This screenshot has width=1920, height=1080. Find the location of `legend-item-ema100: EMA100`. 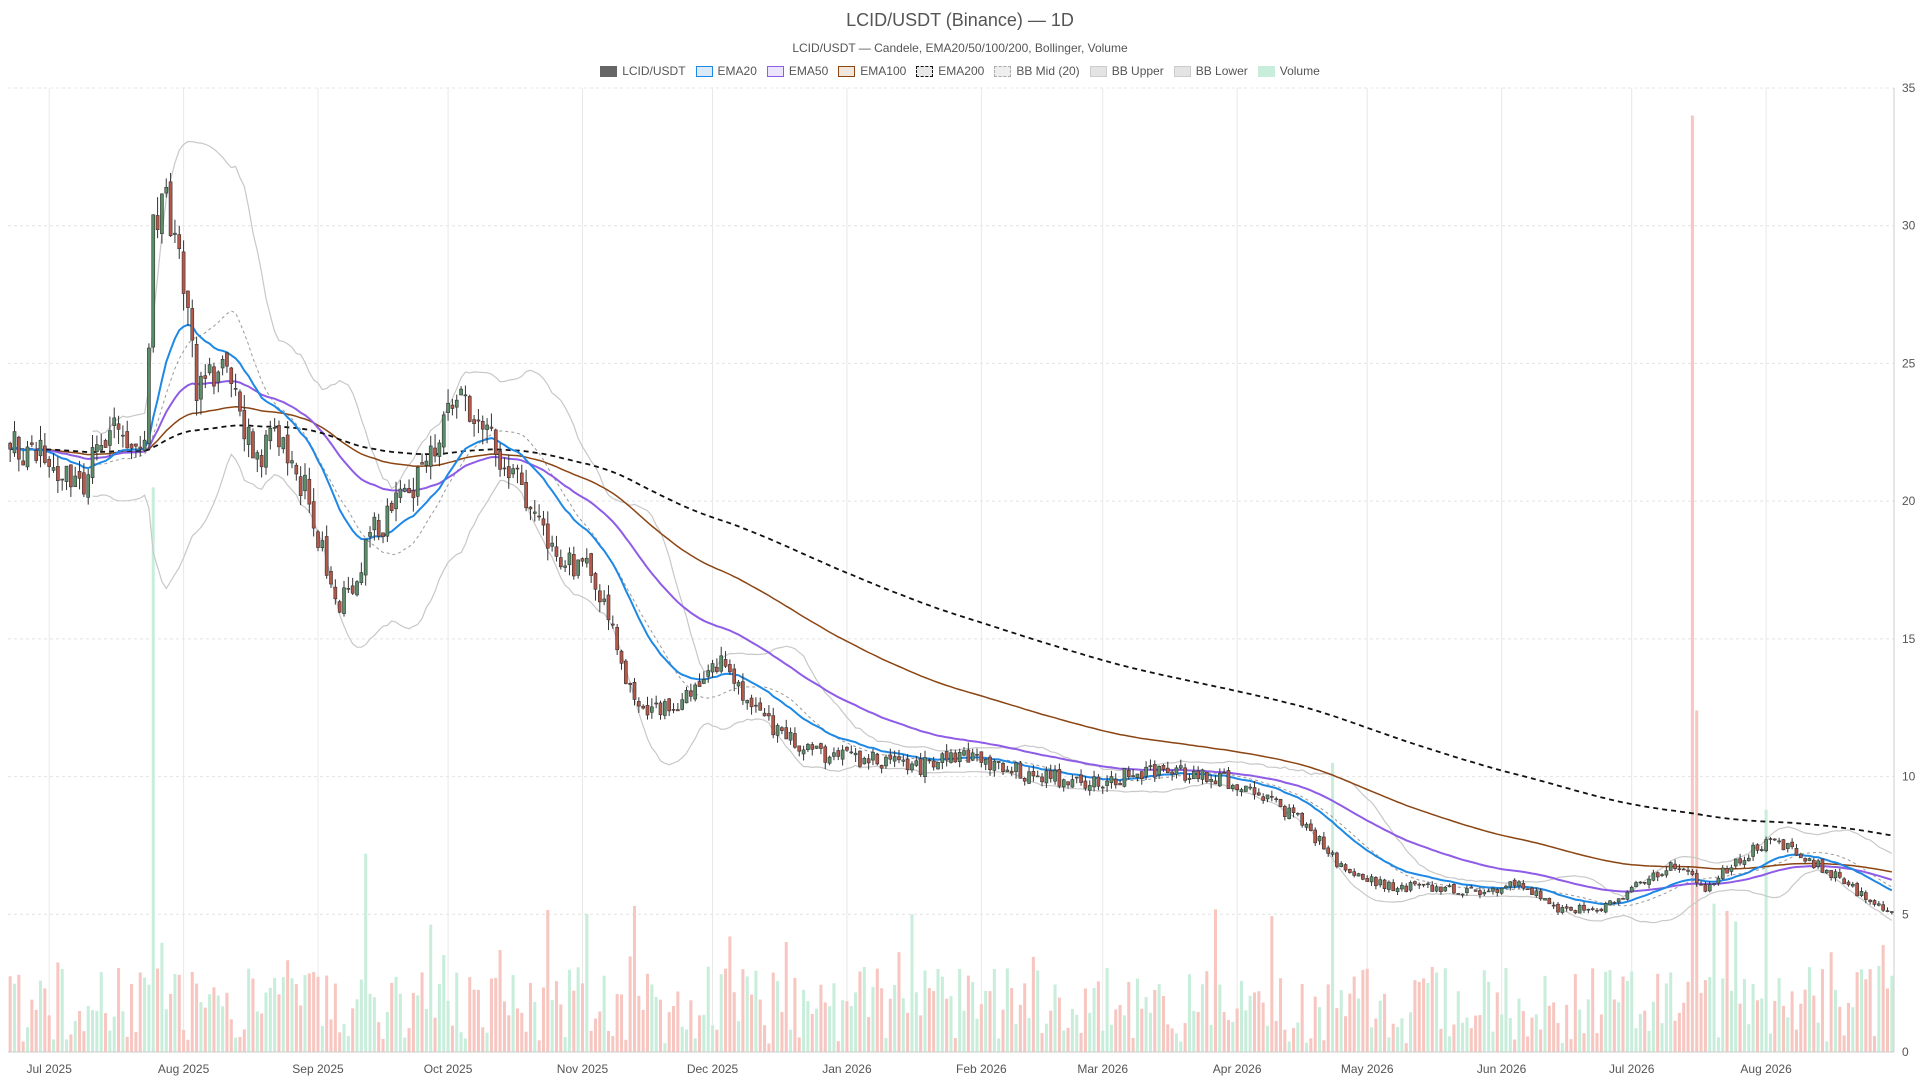

legend-item-ema100: EMA100 is located at coordinates (872, 71).